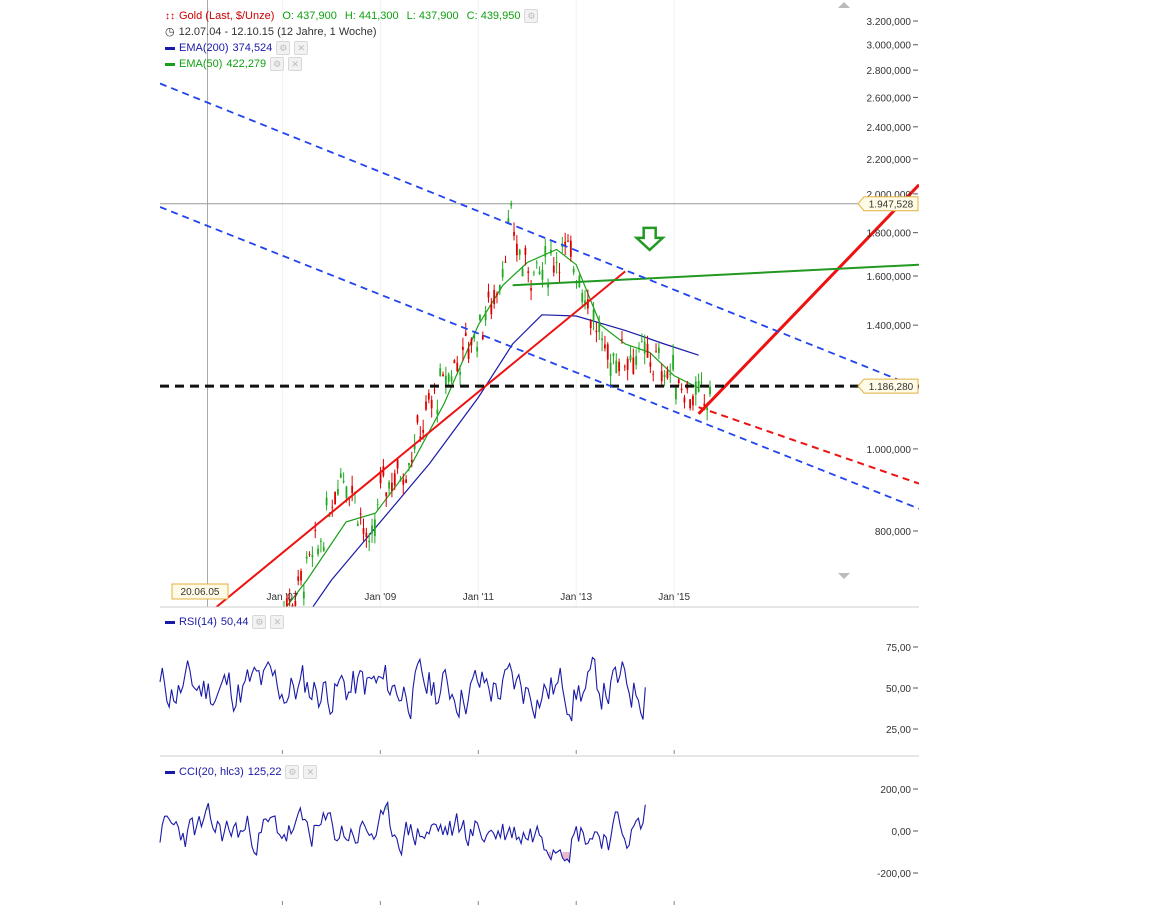 This screenshot has height=905, width=1152. I want to click on red-projection-arrow-line, so click(808, 299).